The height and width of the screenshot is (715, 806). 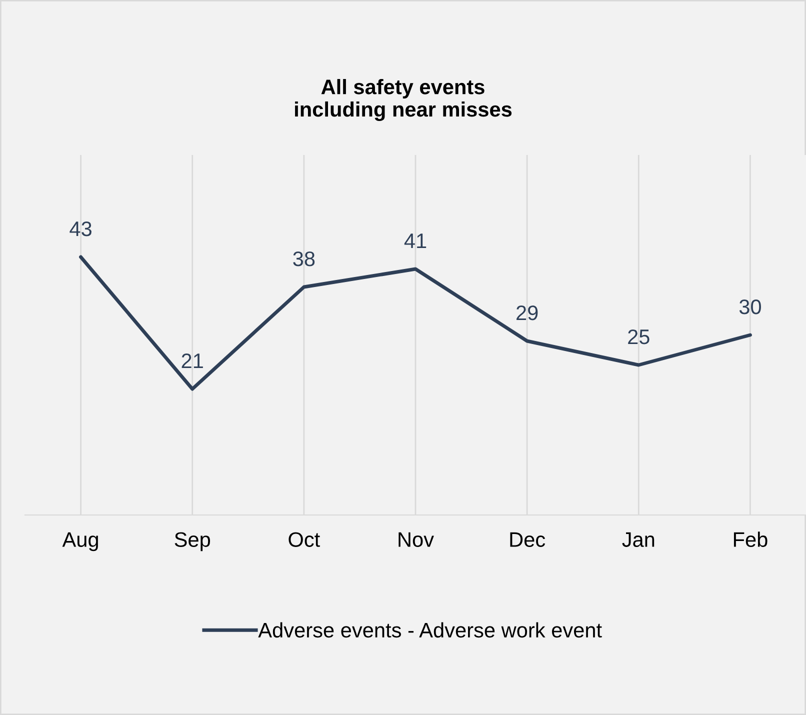 What do you see at coordinates (403, 100) in the screenshot?
I see `chart-title: All safety events including near misses` at bounding box center [403, 100].